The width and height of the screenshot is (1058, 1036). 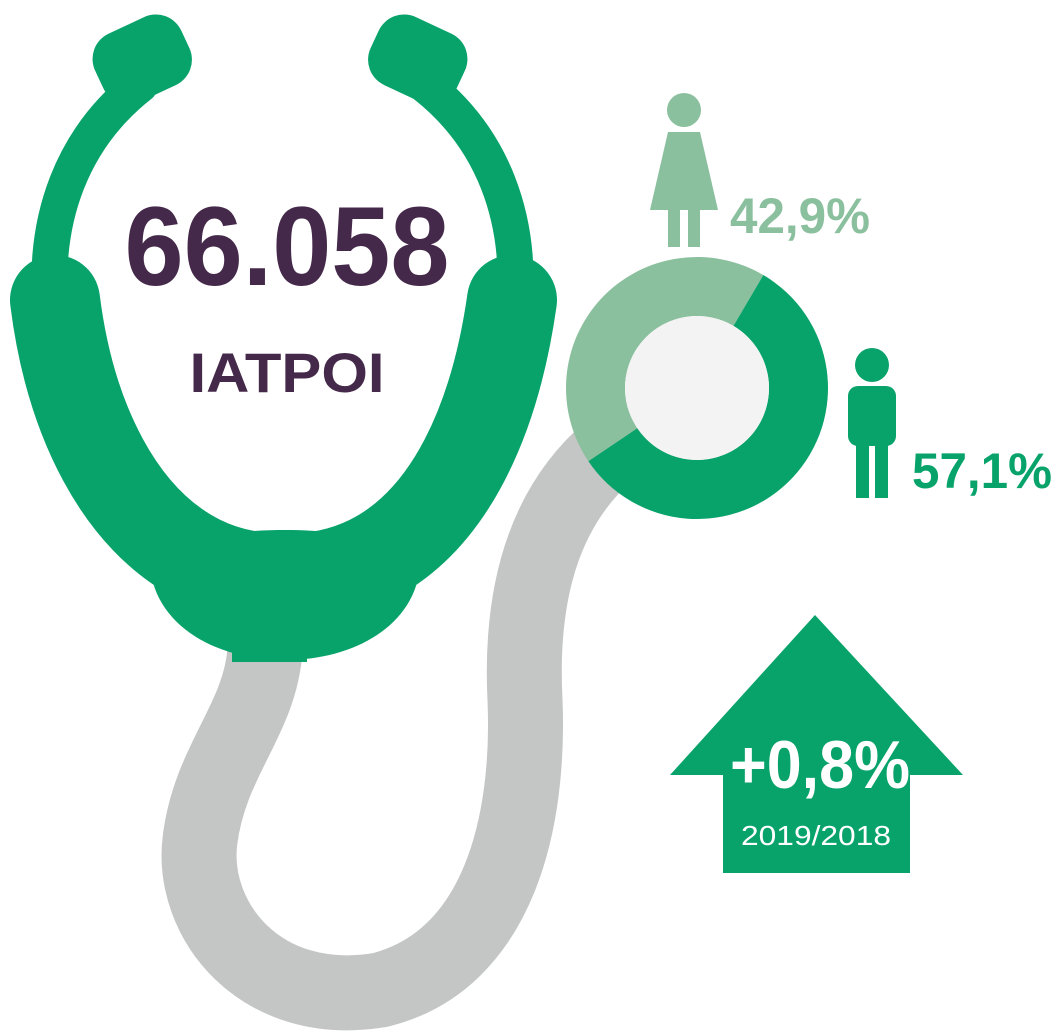 I want to click on donut-hole, so click(x=697, y=388).